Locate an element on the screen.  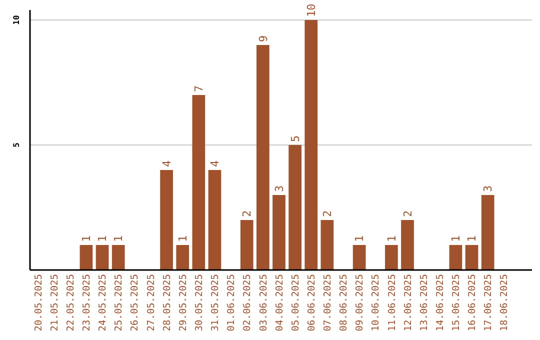
data-label: 7 is located at coordinates (199, 88).